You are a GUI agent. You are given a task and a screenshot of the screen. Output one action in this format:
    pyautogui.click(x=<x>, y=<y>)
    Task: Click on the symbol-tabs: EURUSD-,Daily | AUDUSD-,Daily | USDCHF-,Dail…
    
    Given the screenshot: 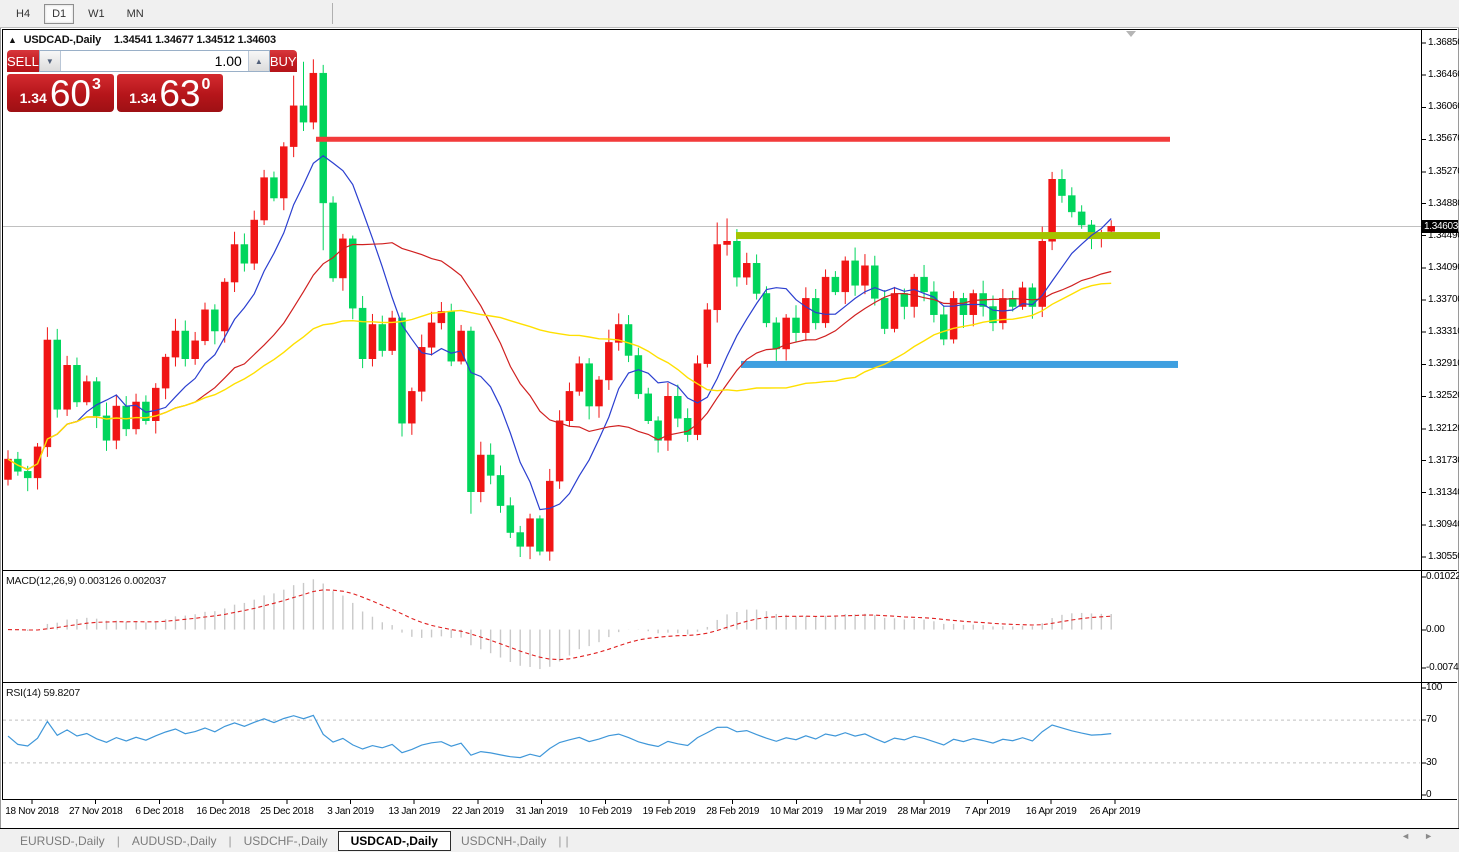 What is the action you would take?
    pyautogui.click(x=290, y=840)
    